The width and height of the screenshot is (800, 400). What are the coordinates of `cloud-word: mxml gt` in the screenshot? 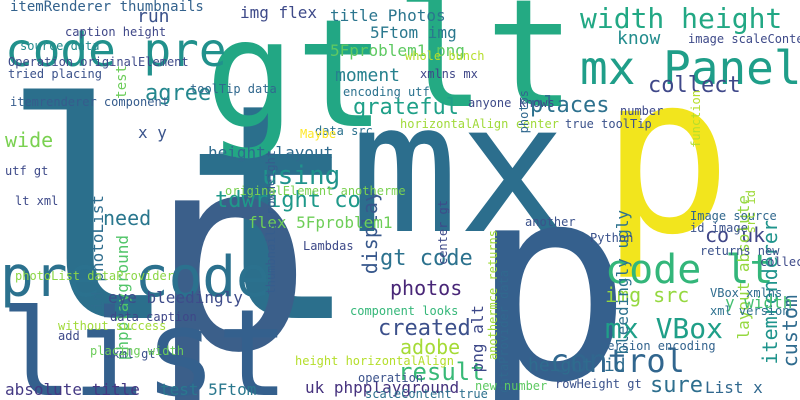 It's located at (130, 354).